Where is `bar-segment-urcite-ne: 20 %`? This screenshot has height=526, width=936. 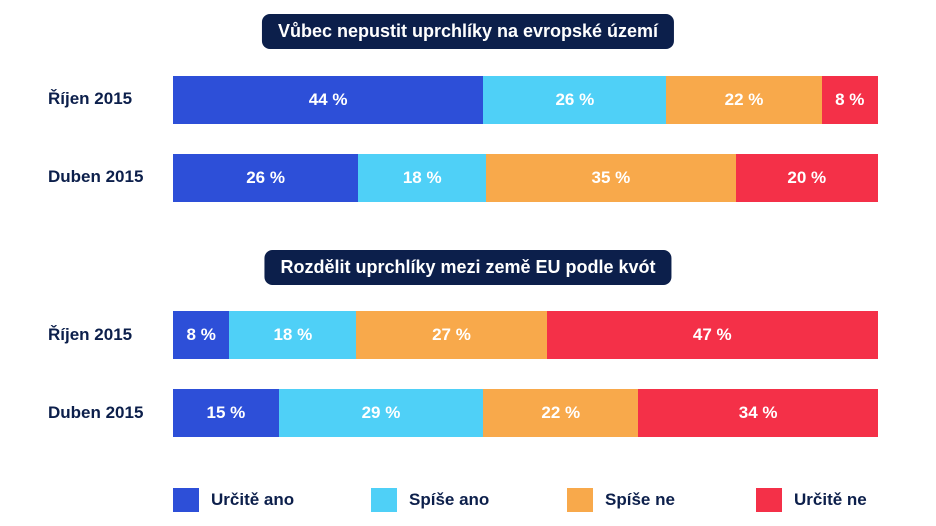 bar-segment-urcite-ne: 20 % is located at coordinates (806, 178).